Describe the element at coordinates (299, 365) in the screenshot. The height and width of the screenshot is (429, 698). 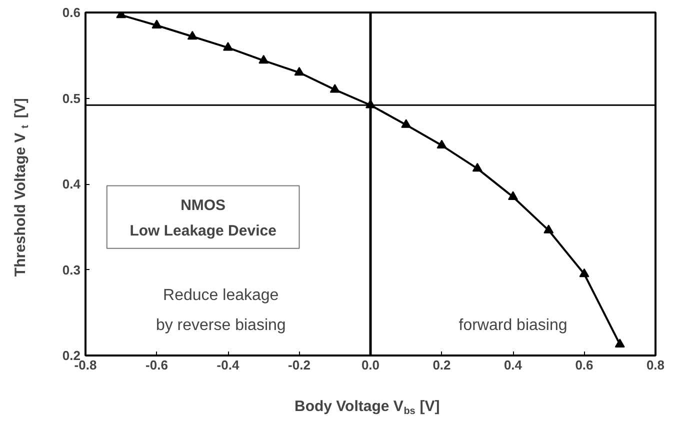
I see `x-tick-label: -0.2` at that location.